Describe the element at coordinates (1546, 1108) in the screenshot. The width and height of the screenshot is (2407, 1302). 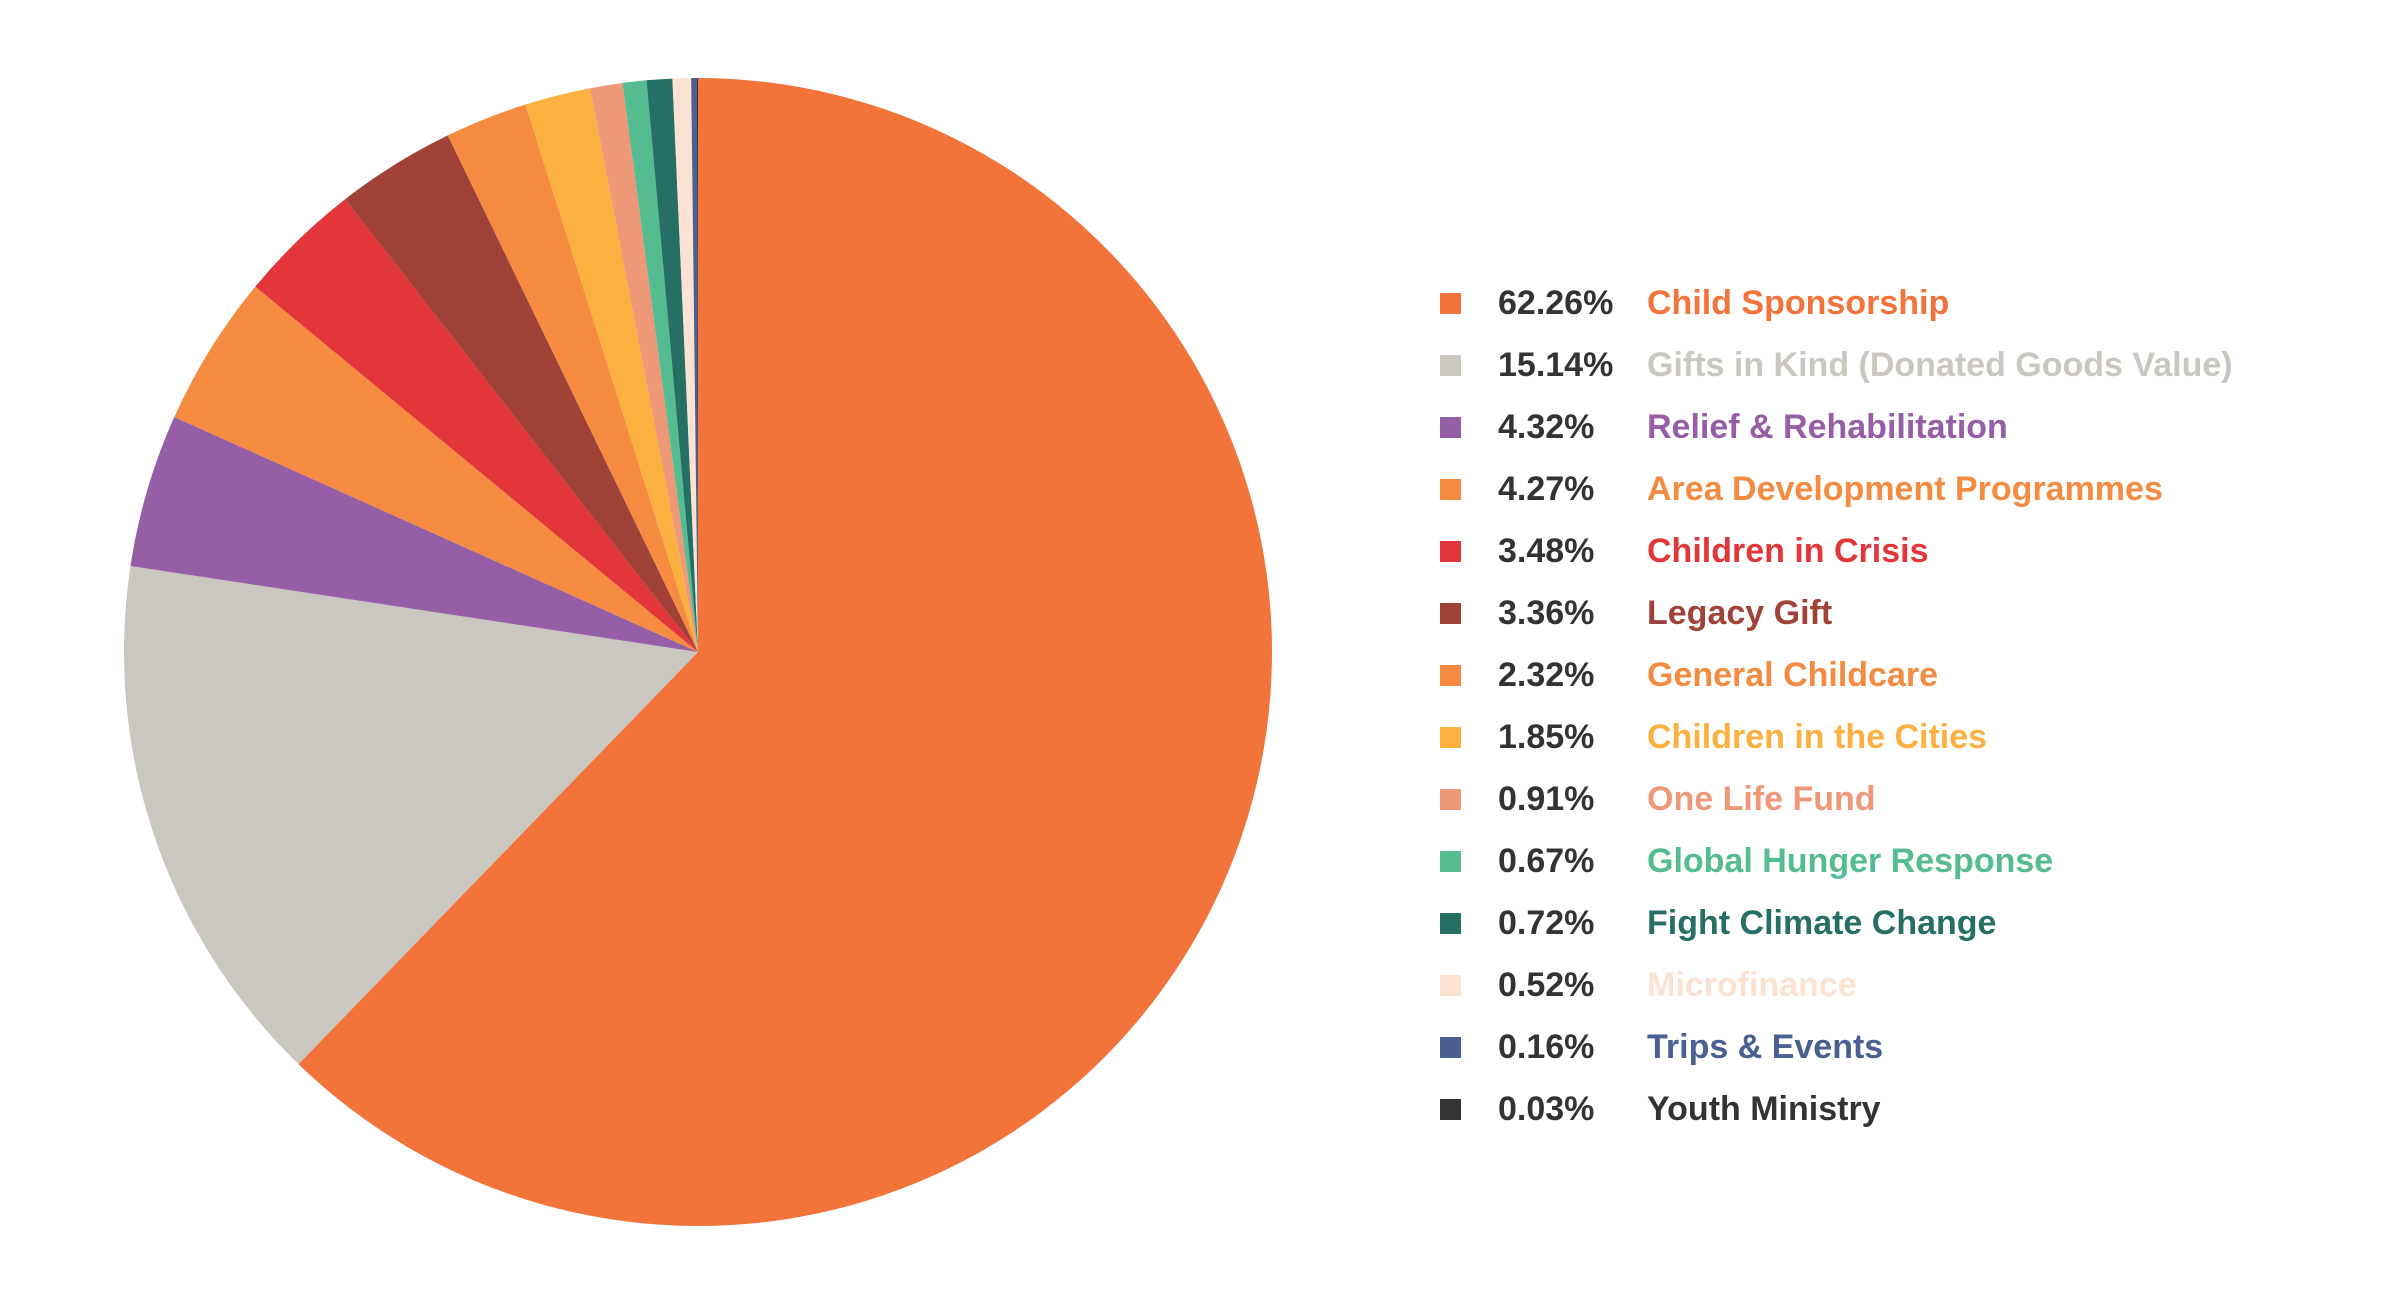
I see `legend-percent: 0.03%` at that location.